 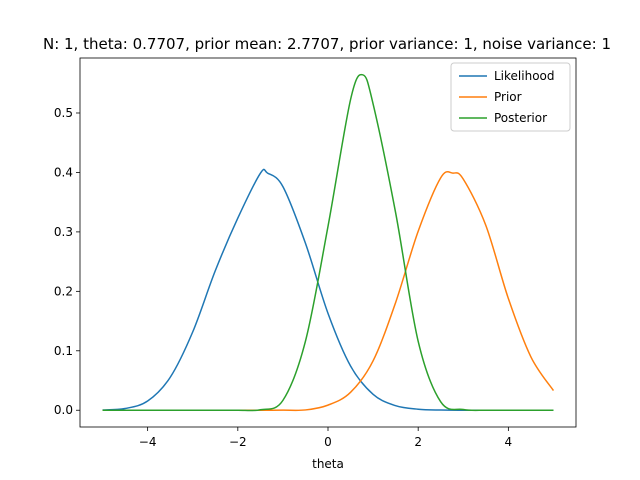 I want to click on y-tick-label: 0.5, so click(x=63, y=113).